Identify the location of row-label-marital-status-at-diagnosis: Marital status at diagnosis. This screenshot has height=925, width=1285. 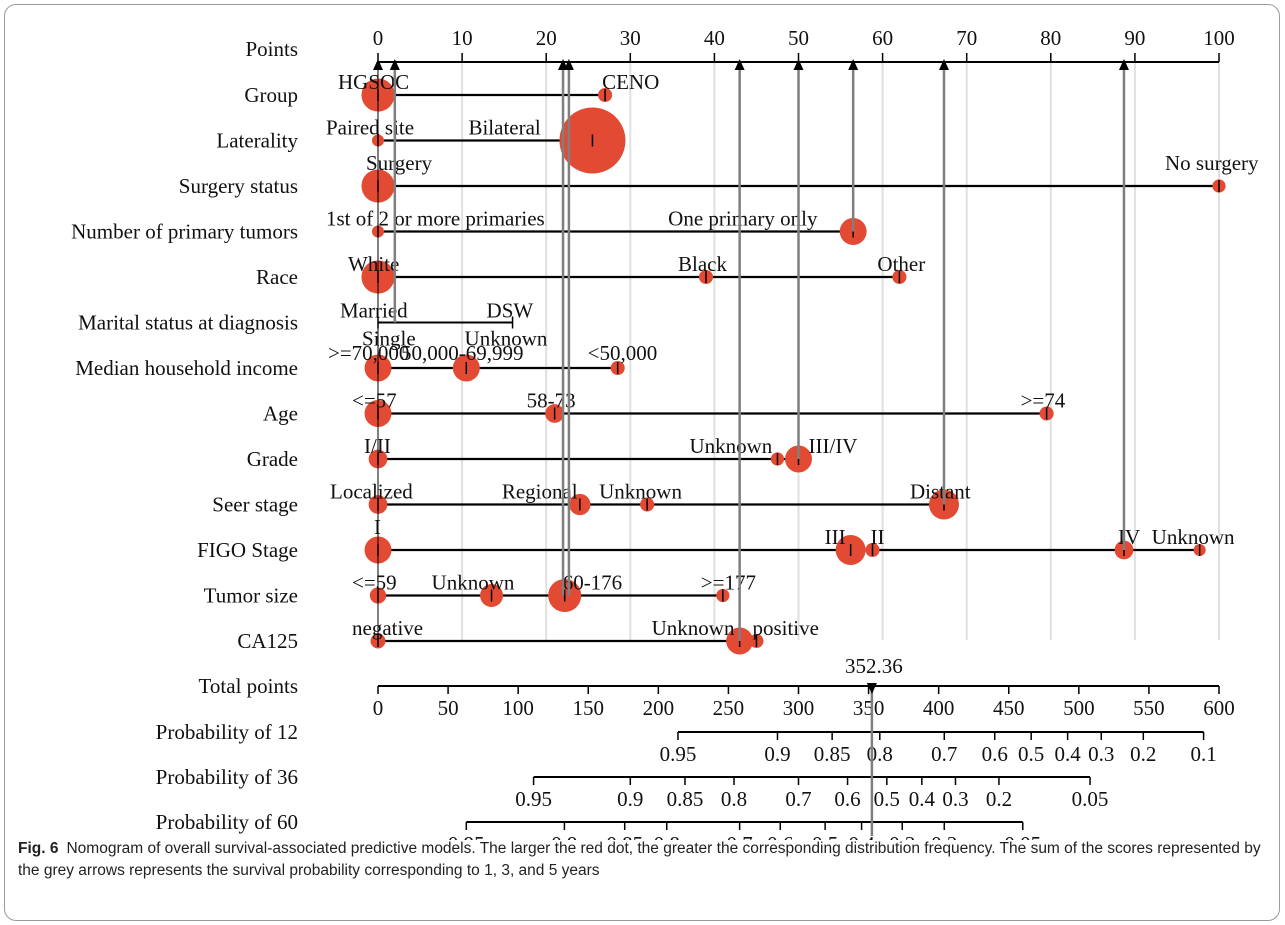
(188, 323).